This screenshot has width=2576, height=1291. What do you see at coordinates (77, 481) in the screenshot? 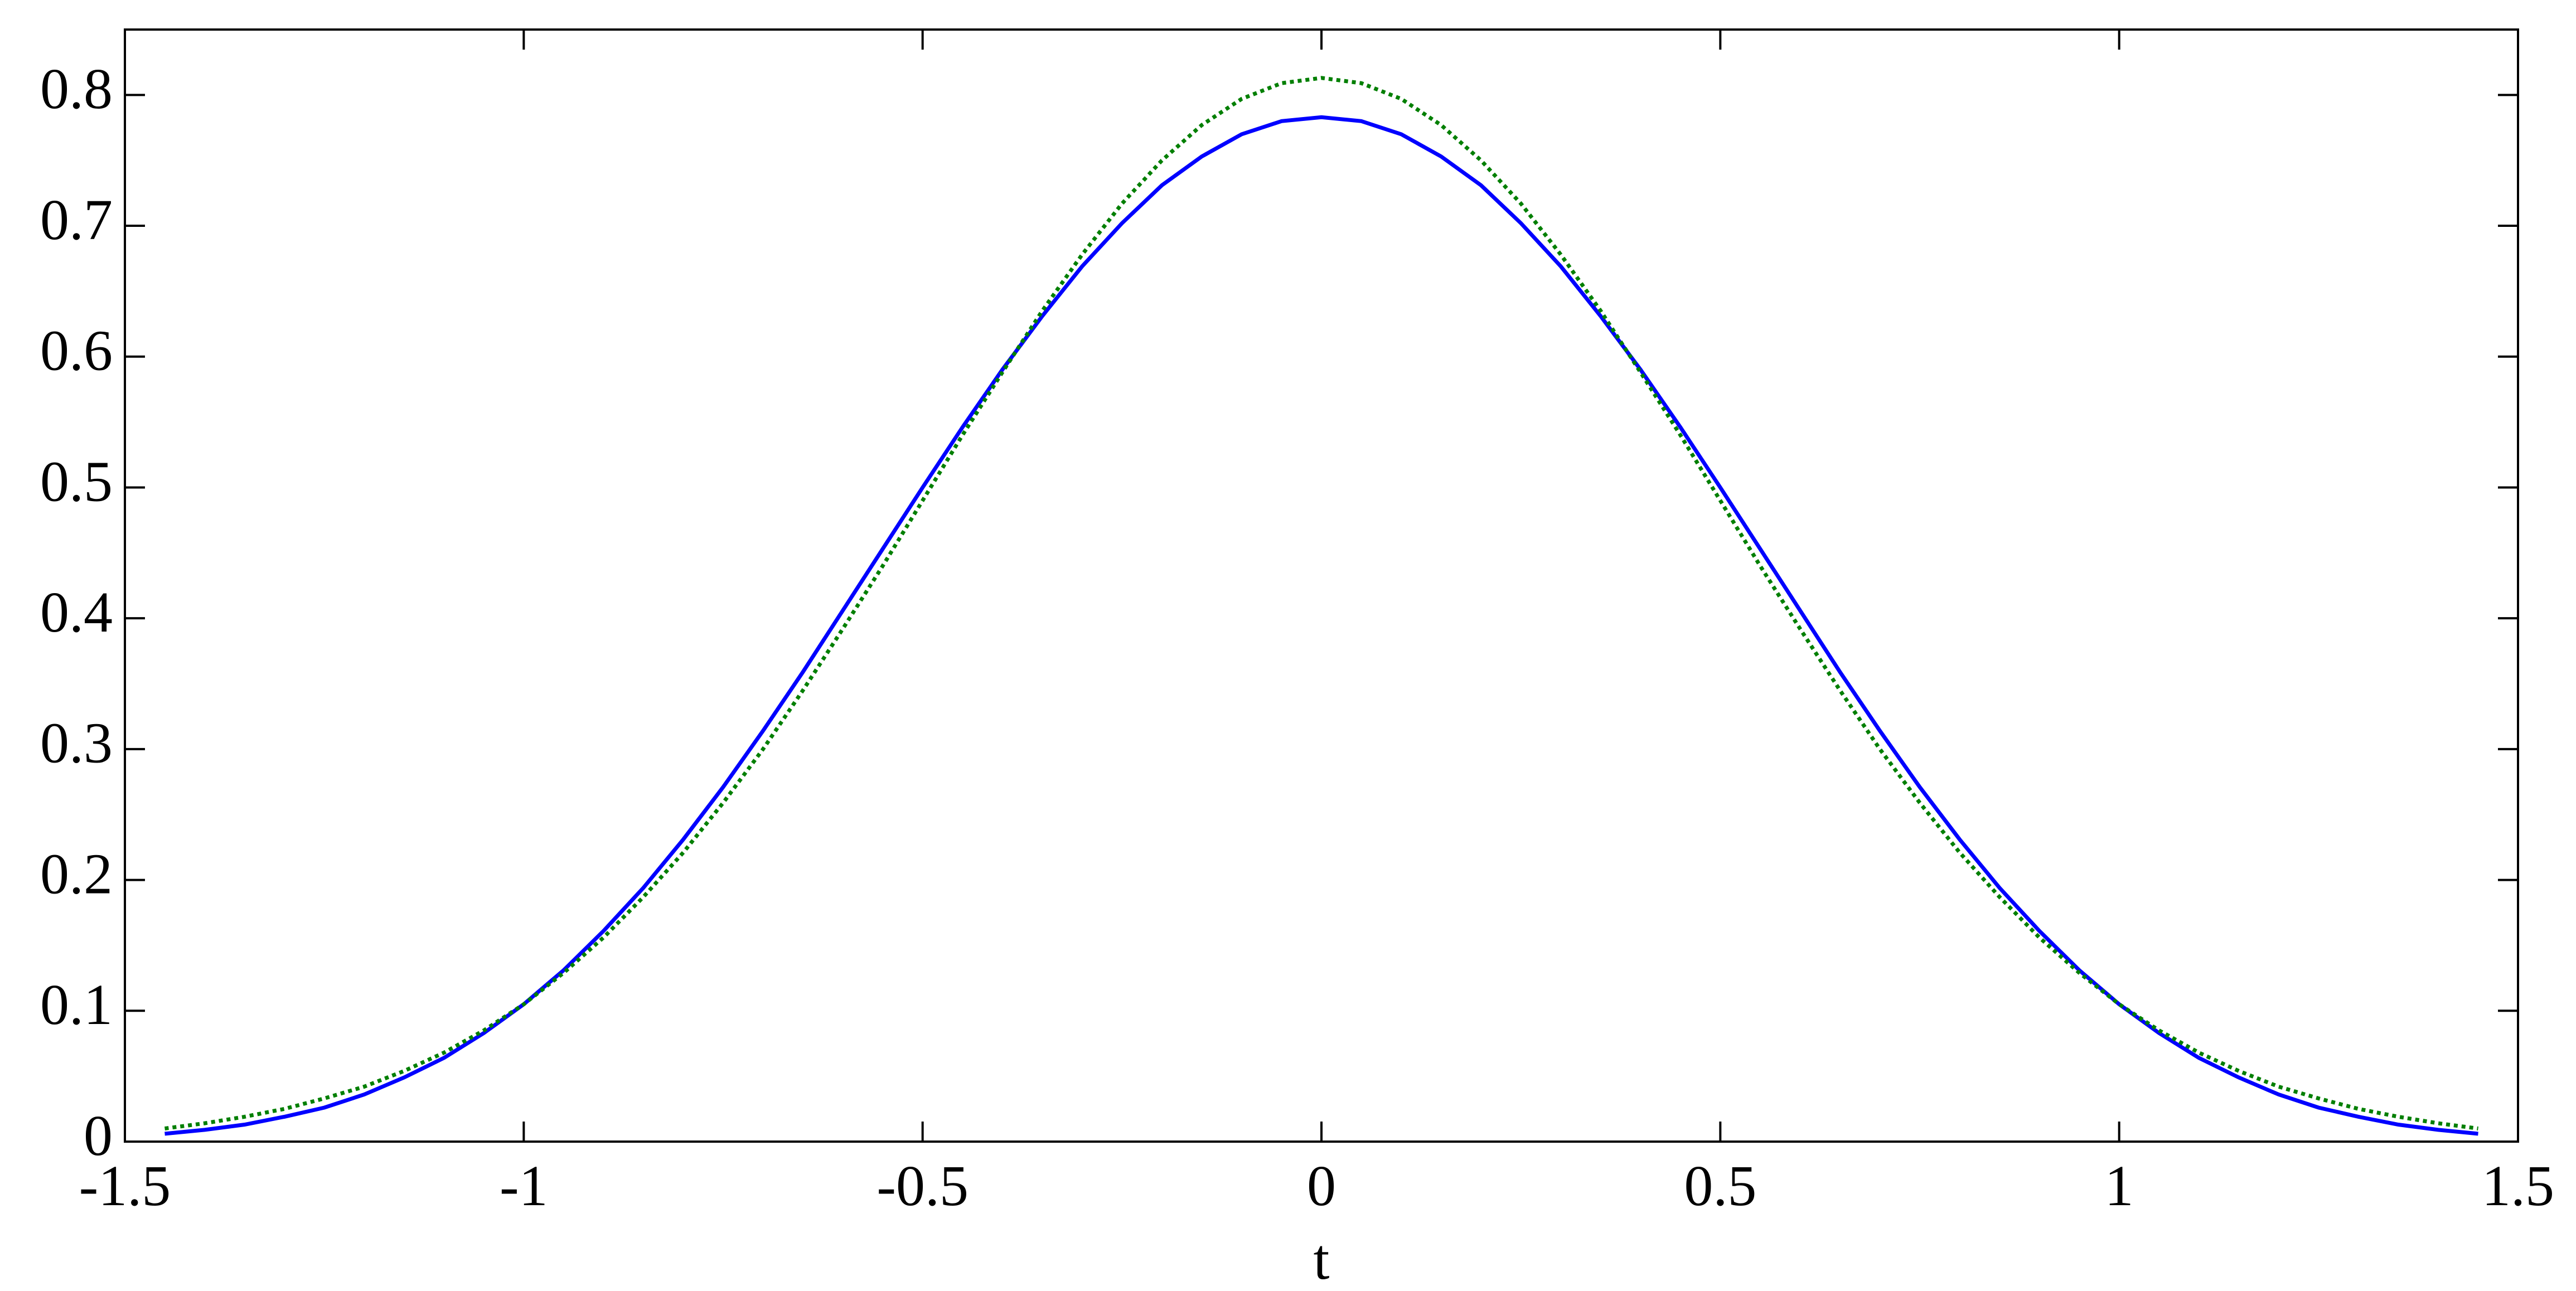
I see `y-tick-label: 0.5` at bounding box center [77, 481].